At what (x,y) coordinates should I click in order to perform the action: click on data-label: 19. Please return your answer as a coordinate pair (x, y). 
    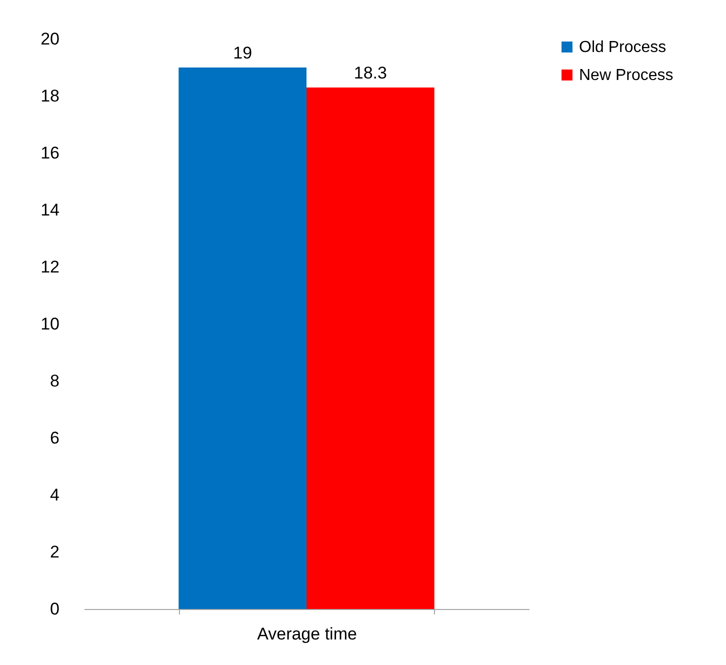
    Looking at the image, I should click on (242, 53).